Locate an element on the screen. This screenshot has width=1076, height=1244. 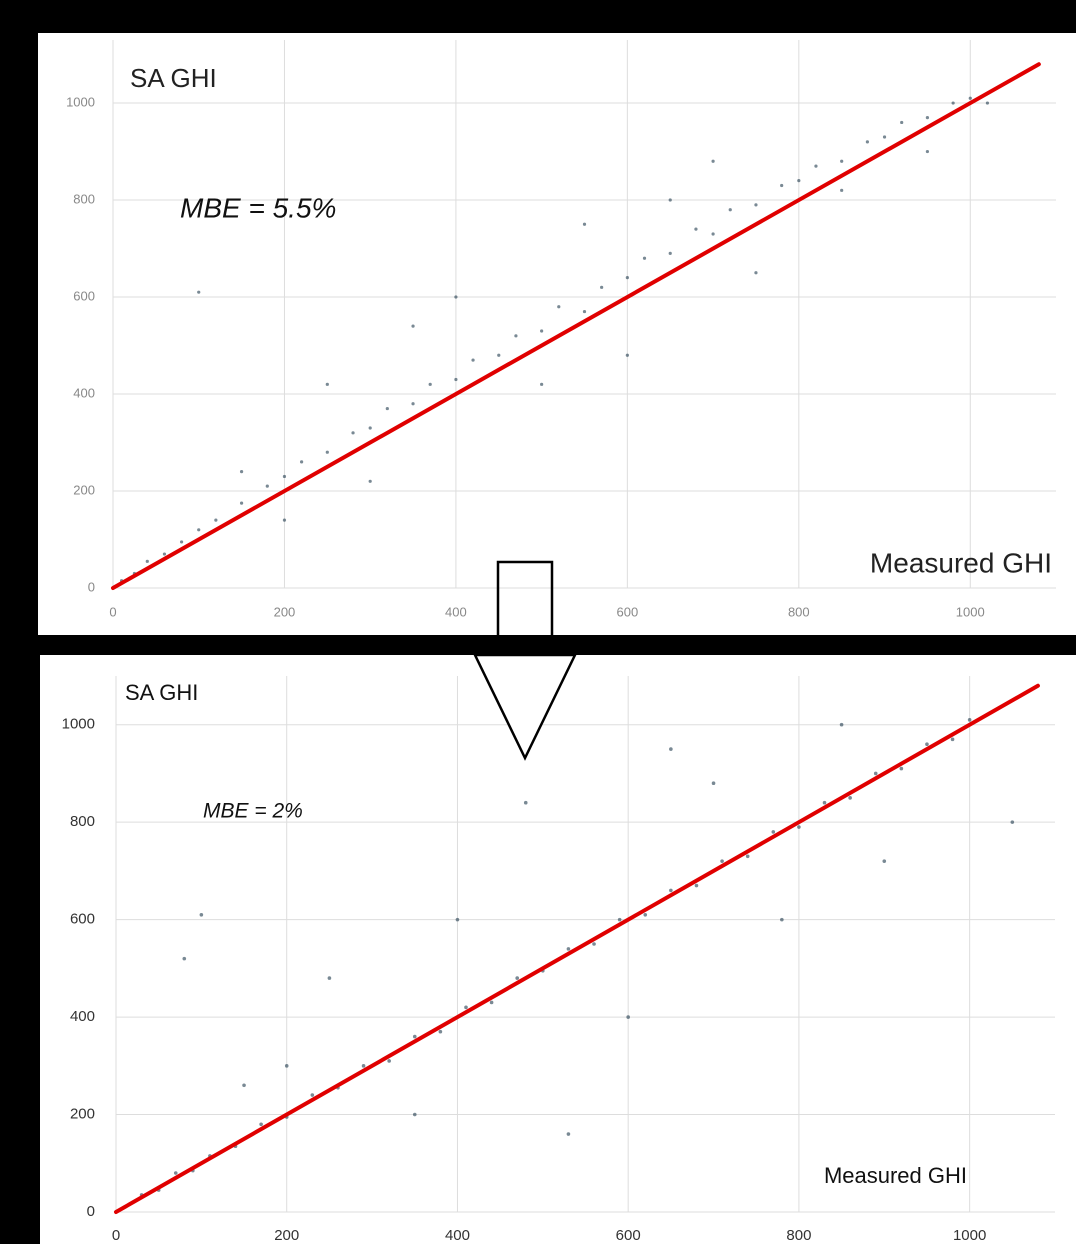
arrow-head is located at coordinates (525, 707).